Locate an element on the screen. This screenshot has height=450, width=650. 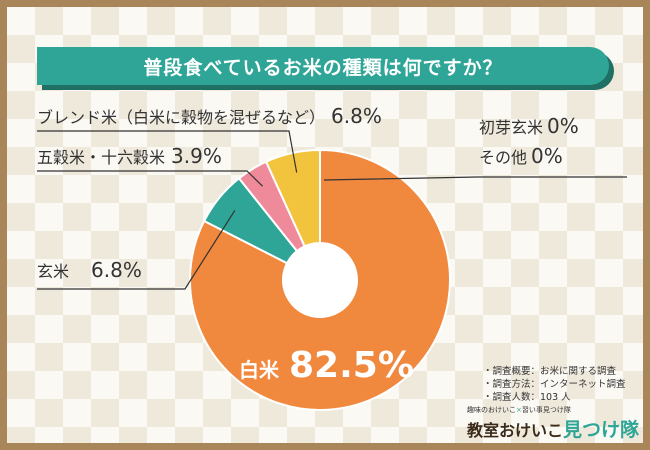
logo-tagline: 趣味のおけいこ×習い事見つけ隊 is located at coordinates (519, 410).